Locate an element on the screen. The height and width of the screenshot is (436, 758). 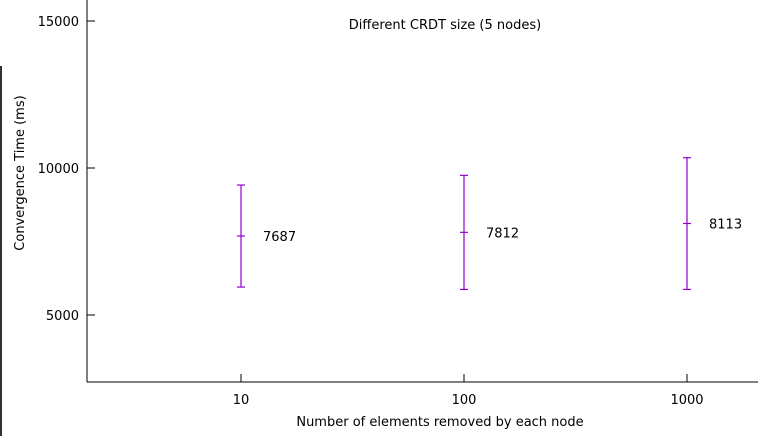
x-tick-label: 1000 is located at coordinates (686, 400).